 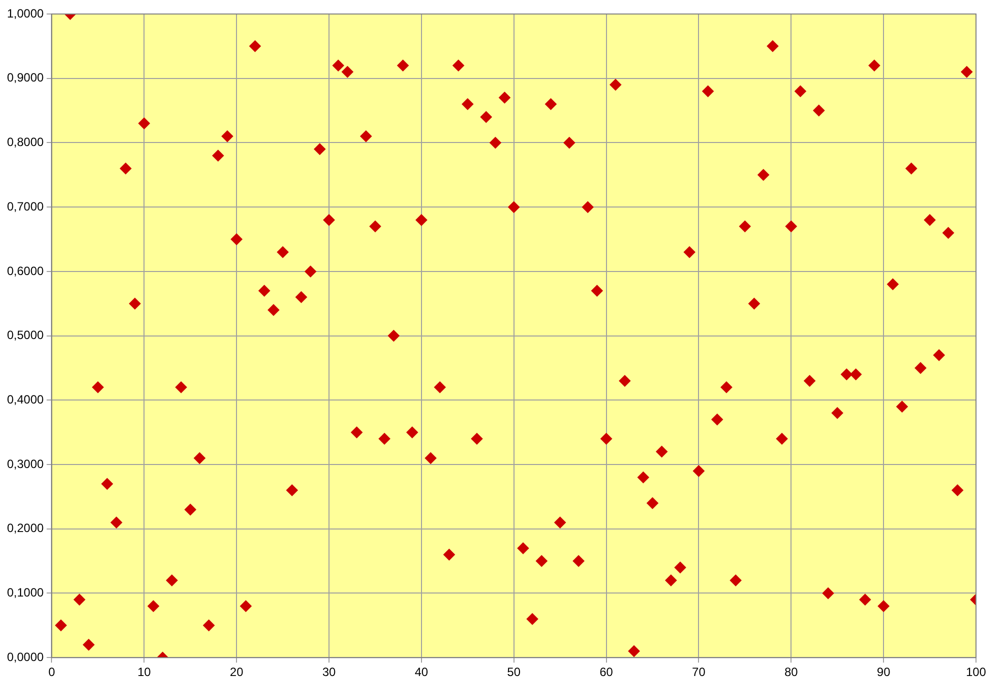 I want to click on x-tick-label: 70, so click(x=699, y=672).